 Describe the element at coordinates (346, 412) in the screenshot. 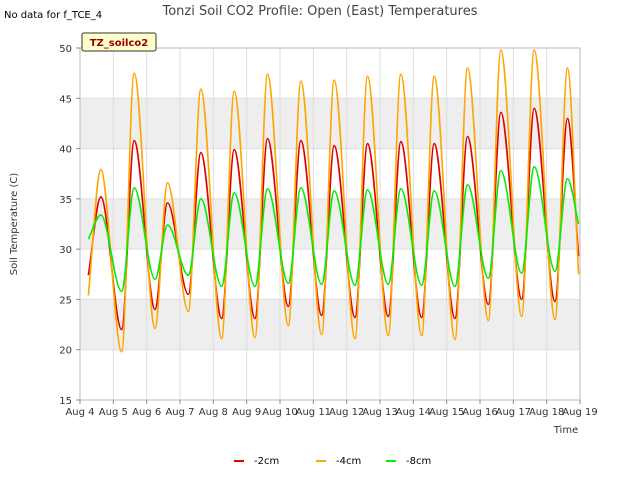

I see `x-tick-label: Aug 12` at that location.